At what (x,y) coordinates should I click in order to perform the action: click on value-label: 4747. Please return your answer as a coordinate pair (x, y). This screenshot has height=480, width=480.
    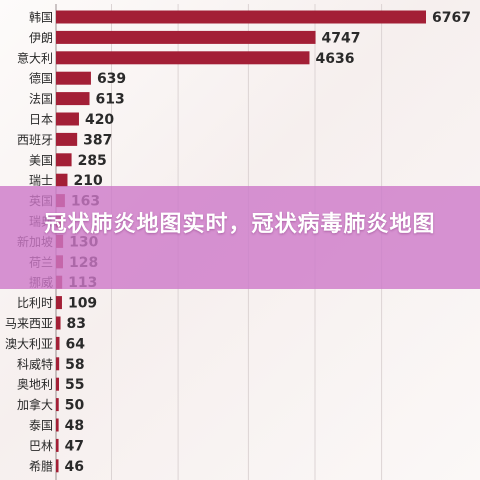
    Looking at the image, I should click on (341, 38).